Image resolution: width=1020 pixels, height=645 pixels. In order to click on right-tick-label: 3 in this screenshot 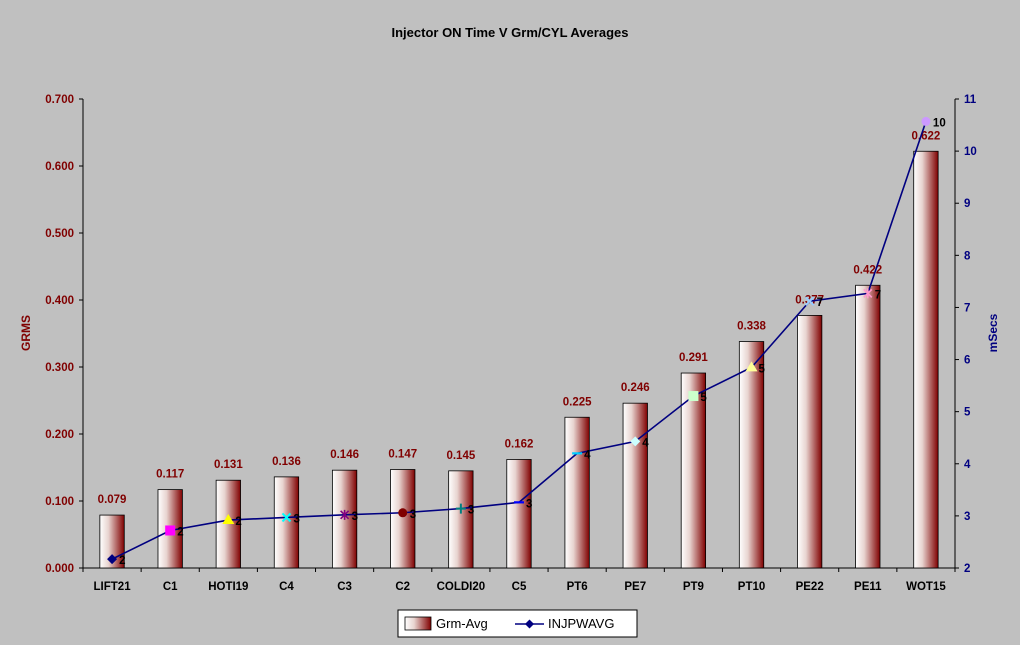, I will do `click(967, 517)`.